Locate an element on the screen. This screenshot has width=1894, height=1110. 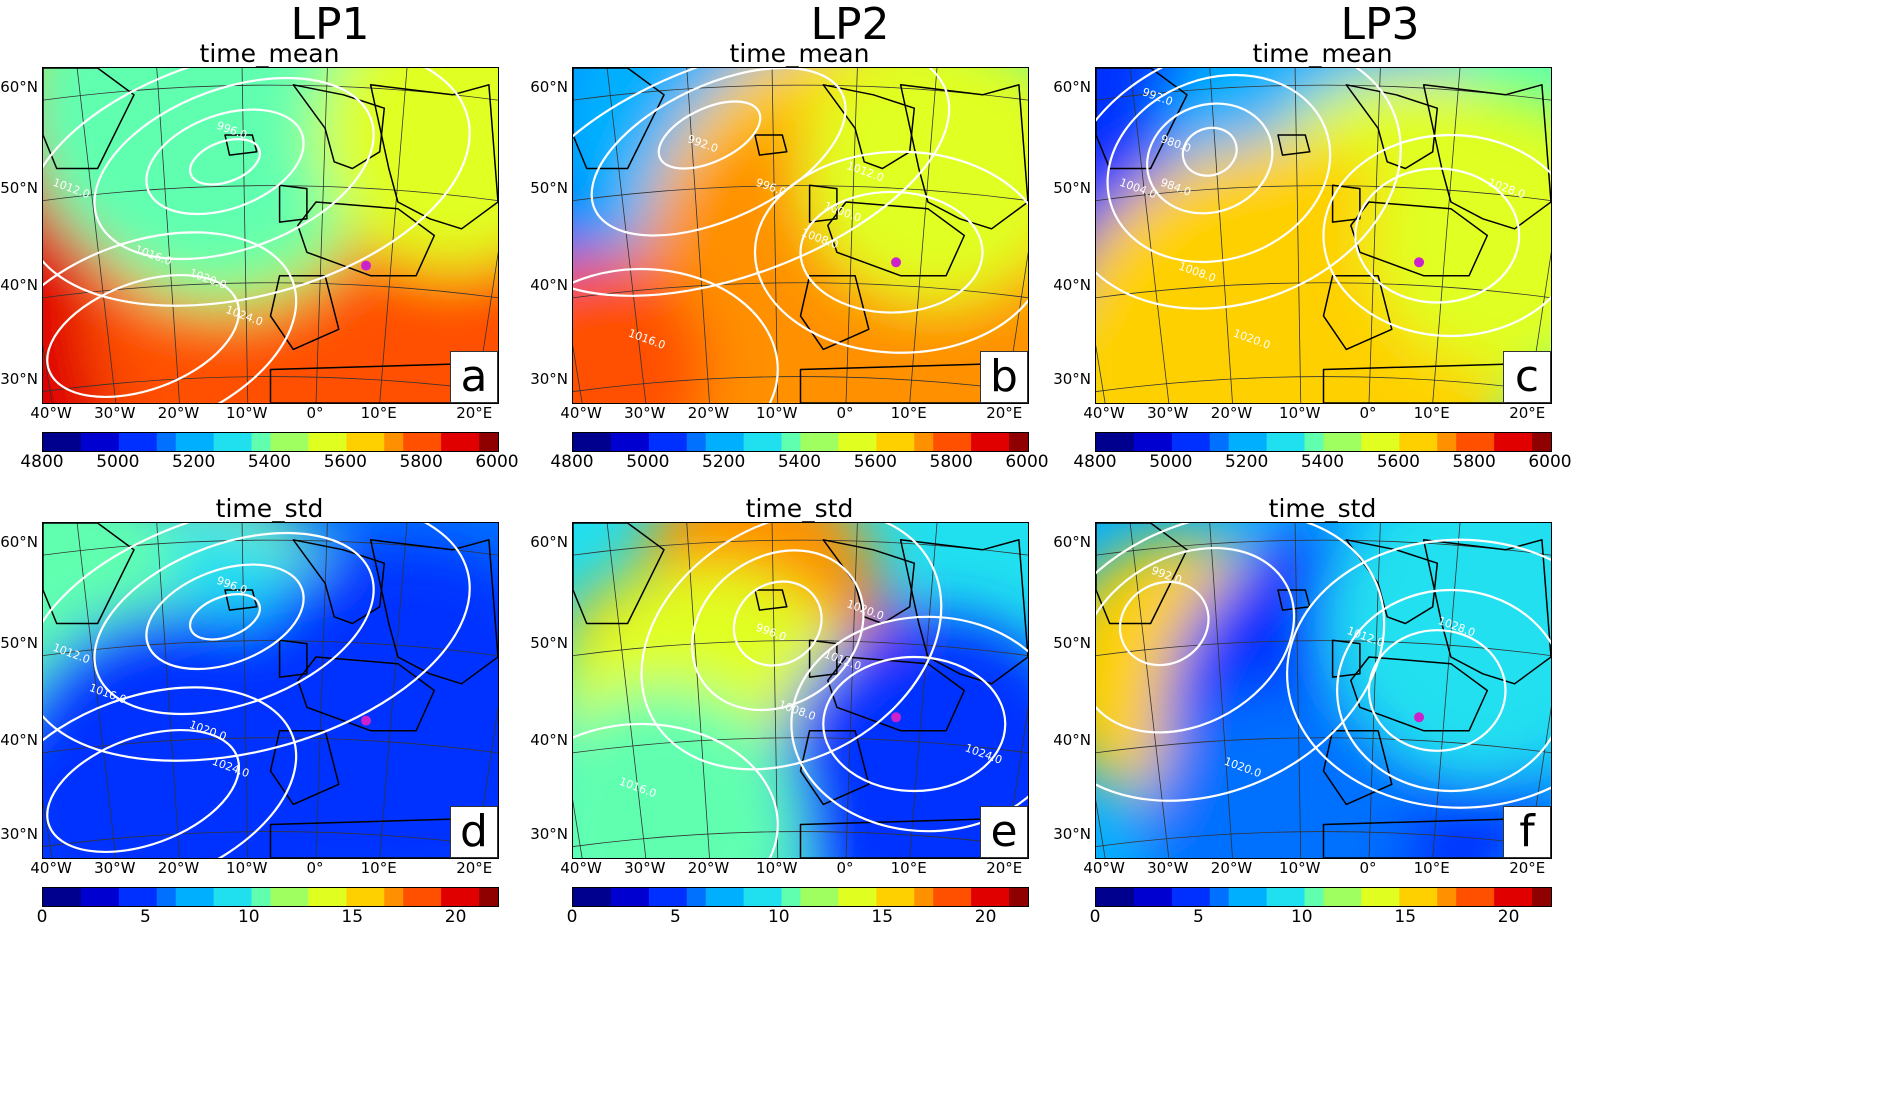
colorbar-tick-label: 10 is located at coordinates (778, 917).